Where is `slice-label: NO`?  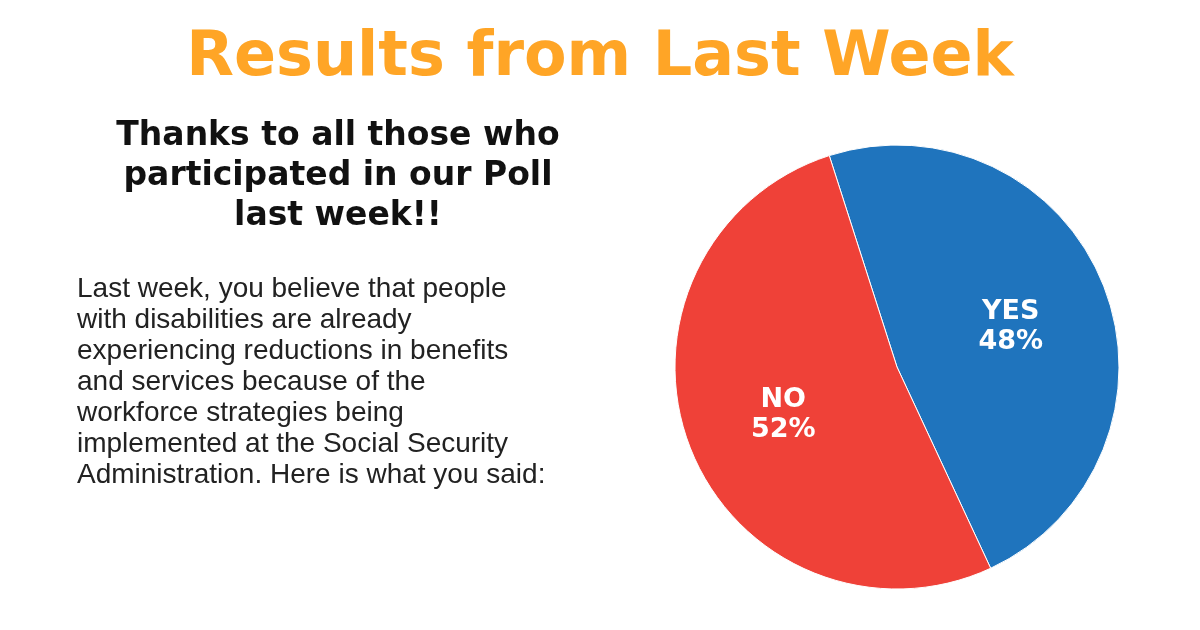 slice-label: NO is located at coordinates (783, 398).